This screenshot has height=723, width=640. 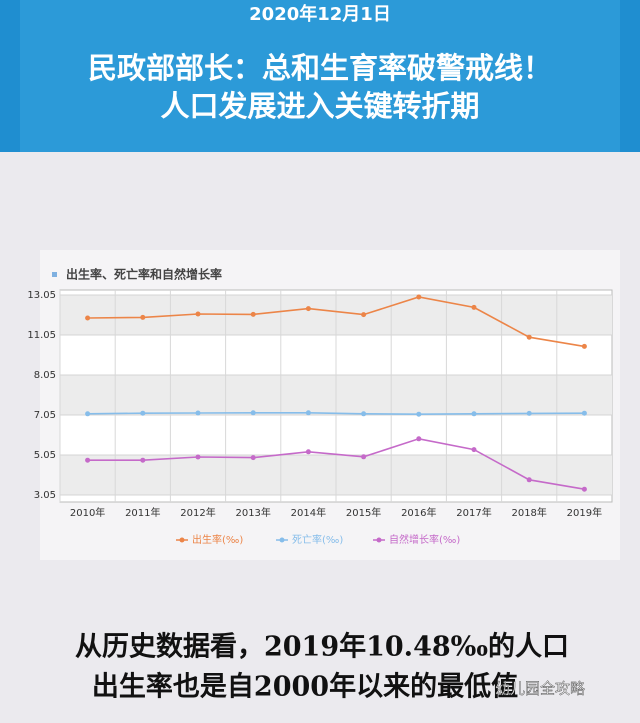 What do you see at coordinates (41, 335) in the screenshot?
I see `y-tick-label: 11.05` at bounding box center [41, 335].